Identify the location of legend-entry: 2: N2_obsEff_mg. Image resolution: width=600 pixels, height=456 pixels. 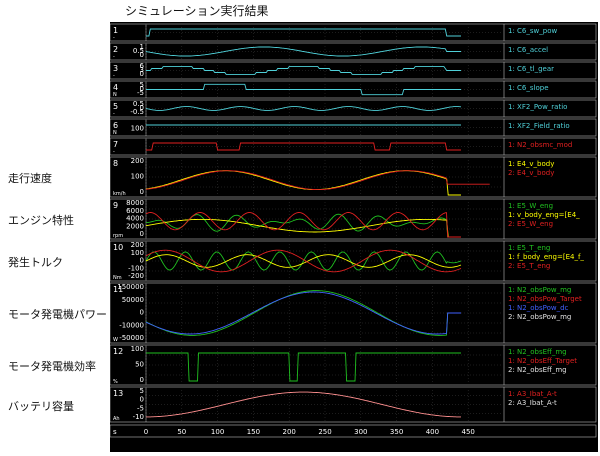
(537, 370).